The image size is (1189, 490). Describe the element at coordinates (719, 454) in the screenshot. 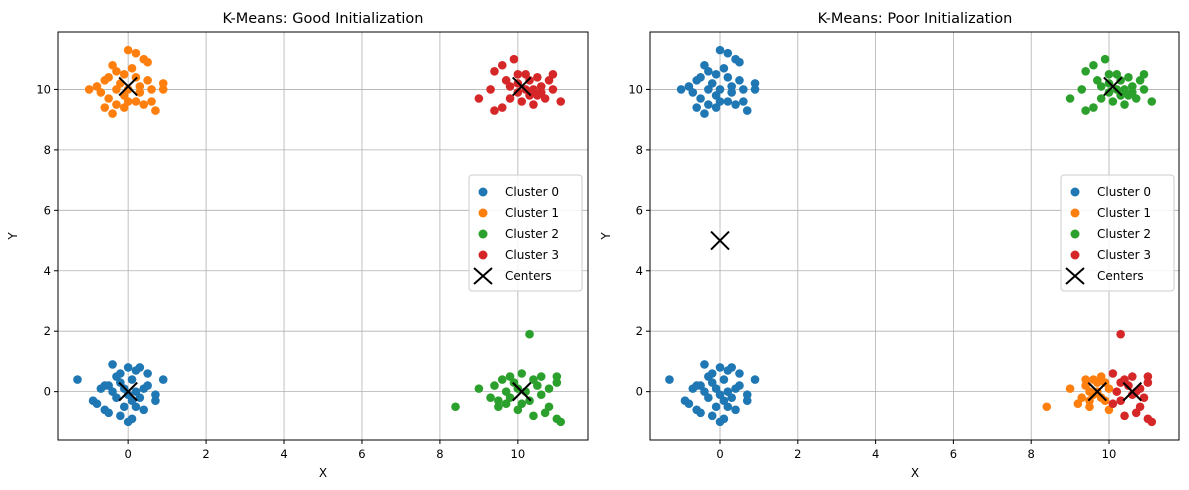

I see `x-tick-label: 0` at that location.